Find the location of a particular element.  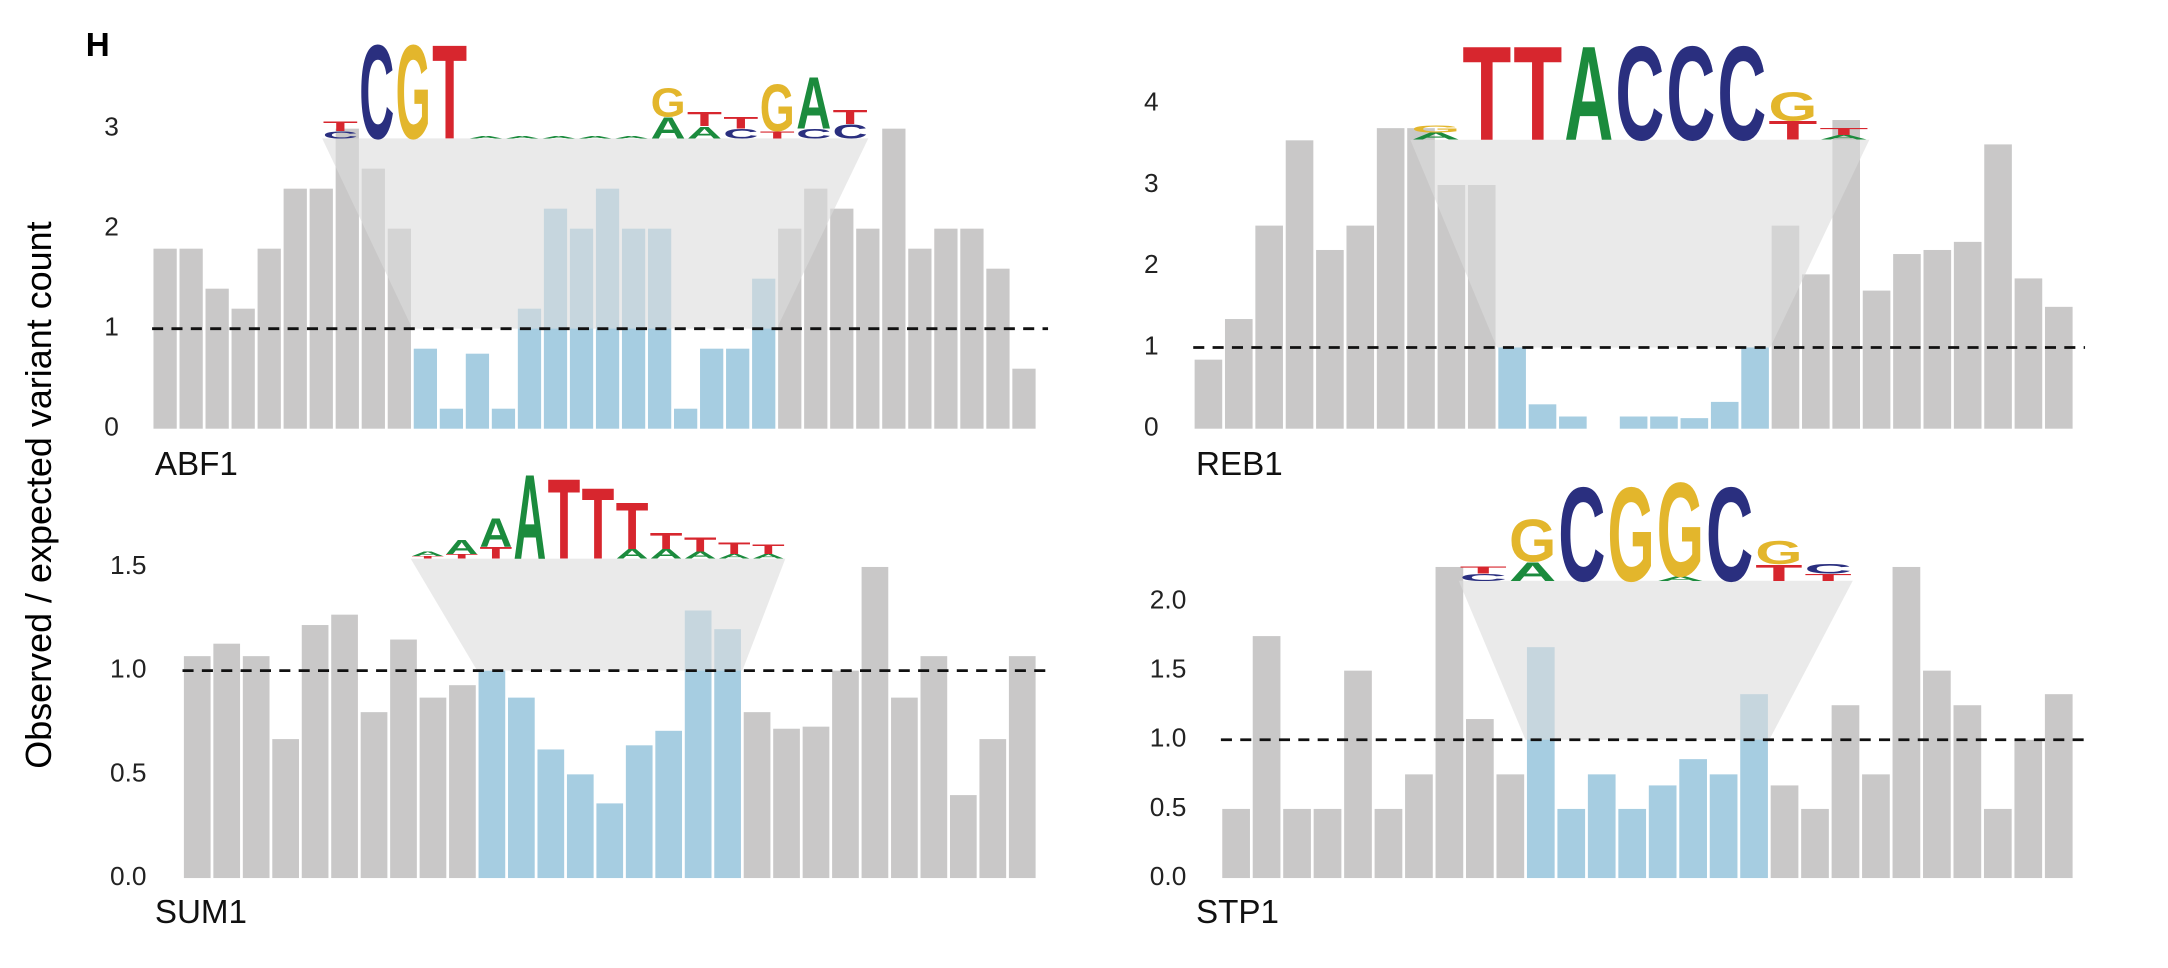

y-tick-label: 0 is located at coordinates (111, 427).